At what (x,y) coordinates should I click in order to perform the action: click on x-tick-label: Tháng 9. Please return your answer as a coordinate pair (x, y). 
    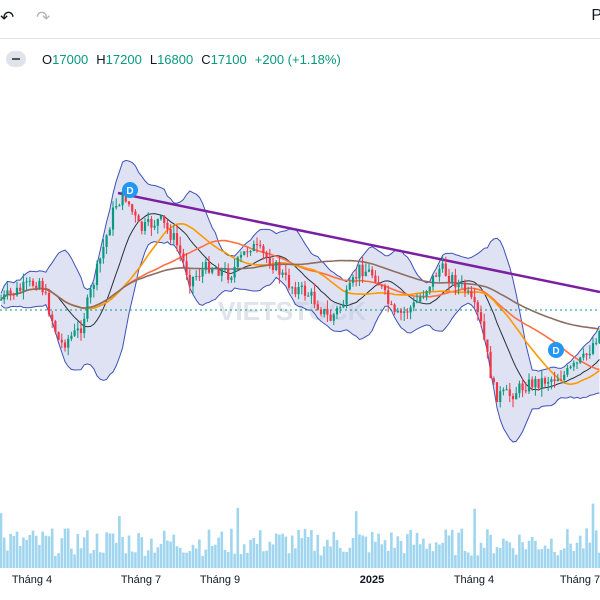
    Looking at the image, I should click on (220, 580).